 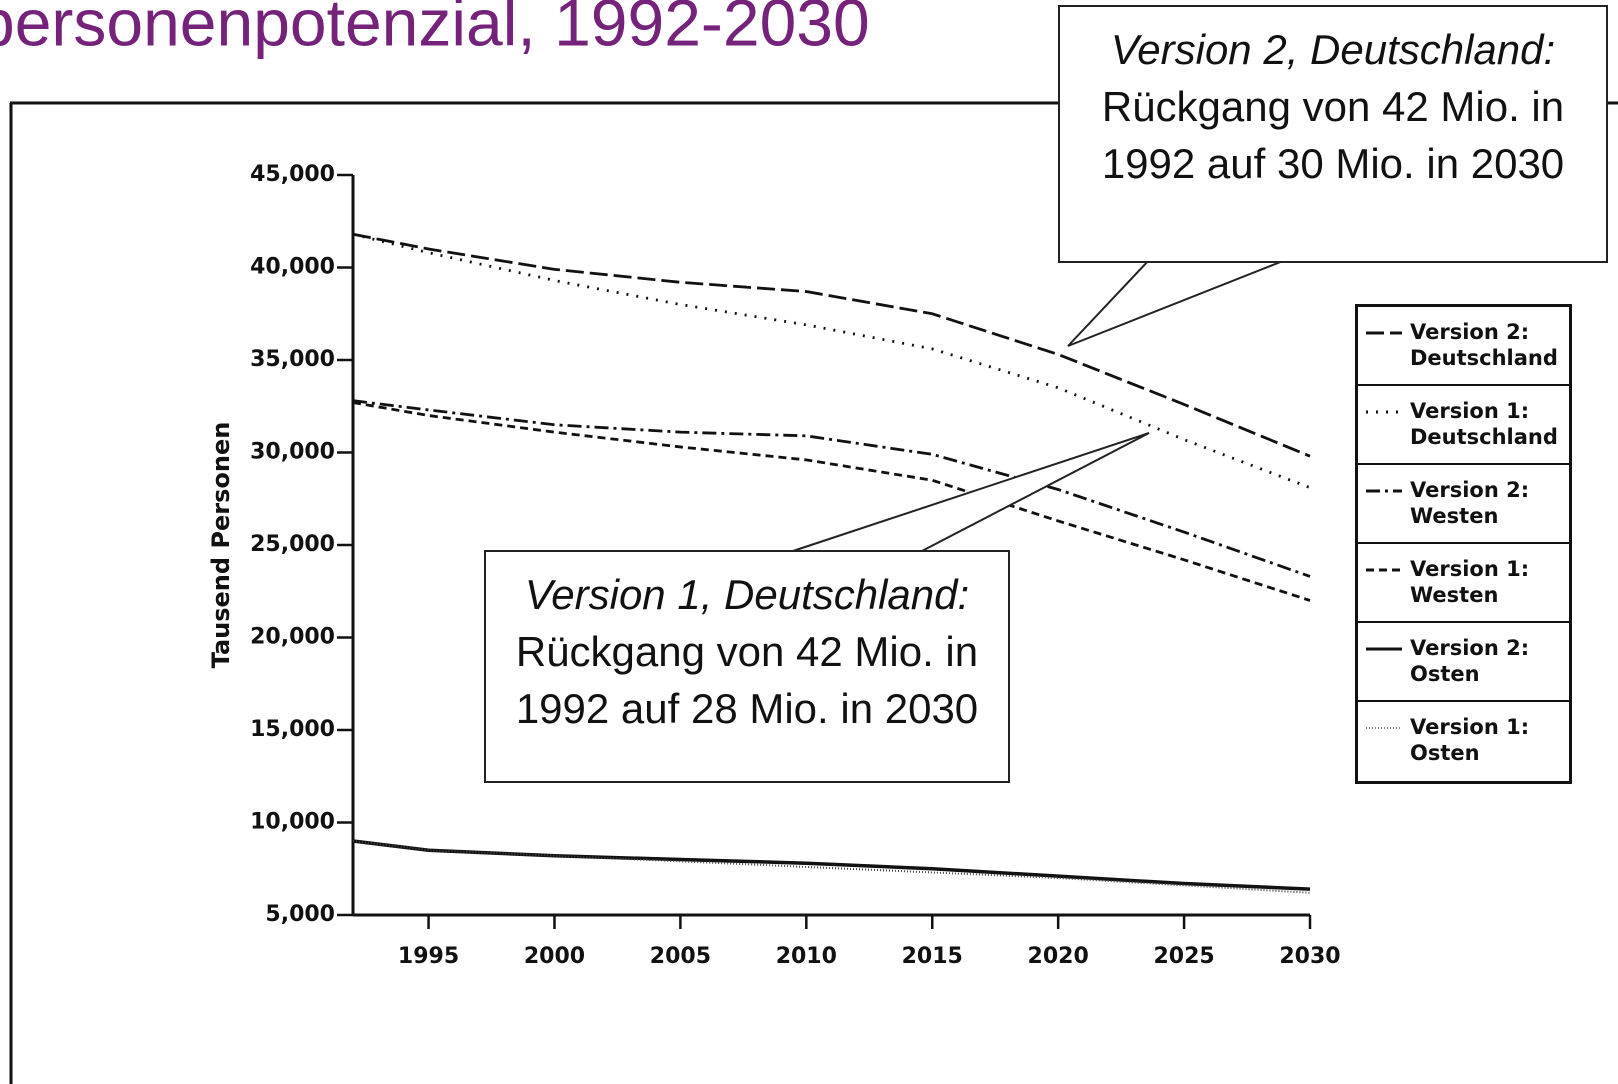 What do you see at coordinates (1470, 740) in the screenshot?
I see `legend-label: Version 1: Osten` at bounding box center [1470, 740].